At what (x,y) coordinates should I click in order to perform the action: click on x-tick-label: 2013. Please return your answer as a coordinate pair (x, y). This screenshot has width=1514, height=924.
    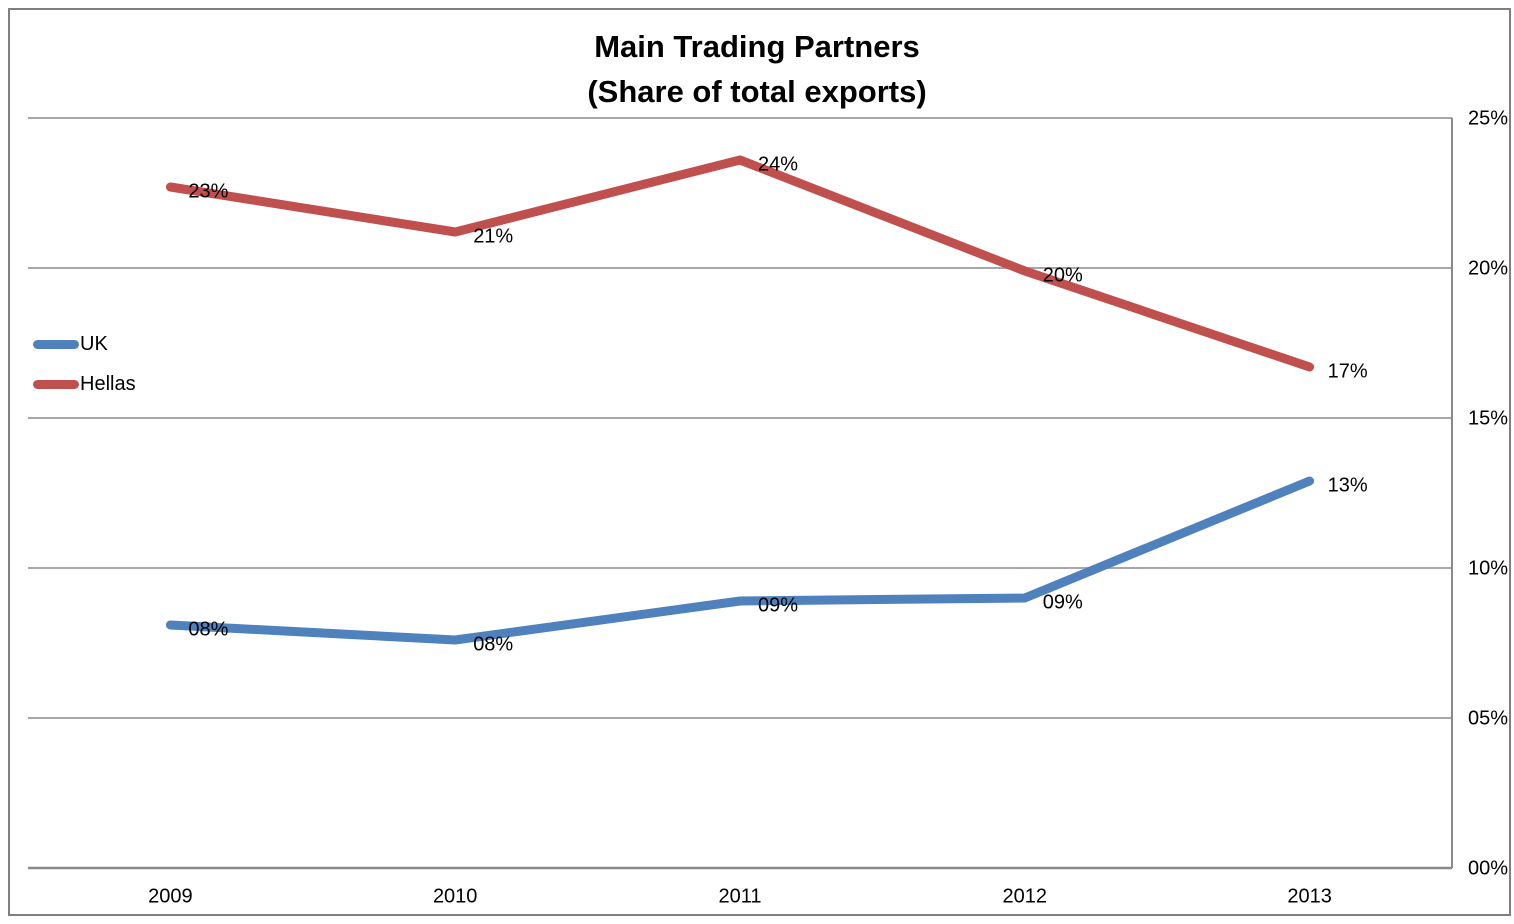
    Looking at the image, I should click on (1309, 896).